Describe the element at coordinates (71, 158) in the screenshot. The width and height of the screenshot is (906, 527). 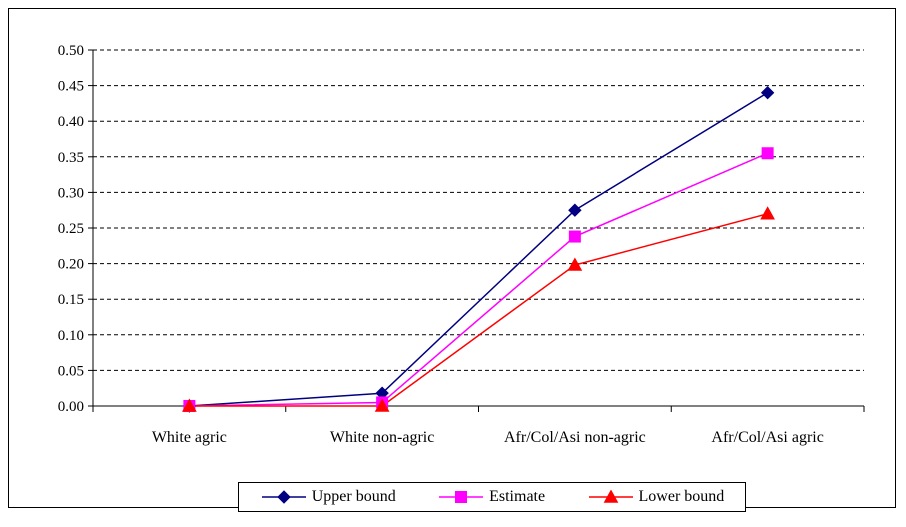
I see `y-tick-label: 0.35` at that location.